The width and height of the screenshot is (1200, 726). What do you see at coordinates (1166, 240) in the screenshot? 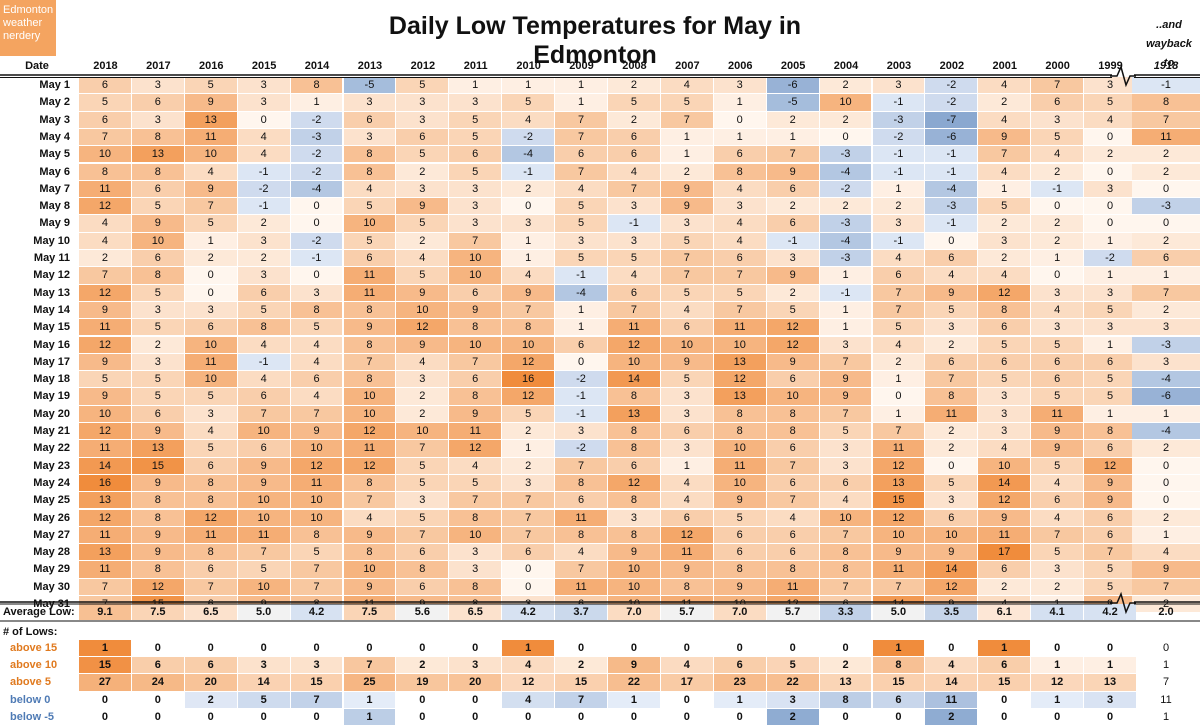
I see `wayback-temp-cell: 2` at bounding box center [1166, 240].